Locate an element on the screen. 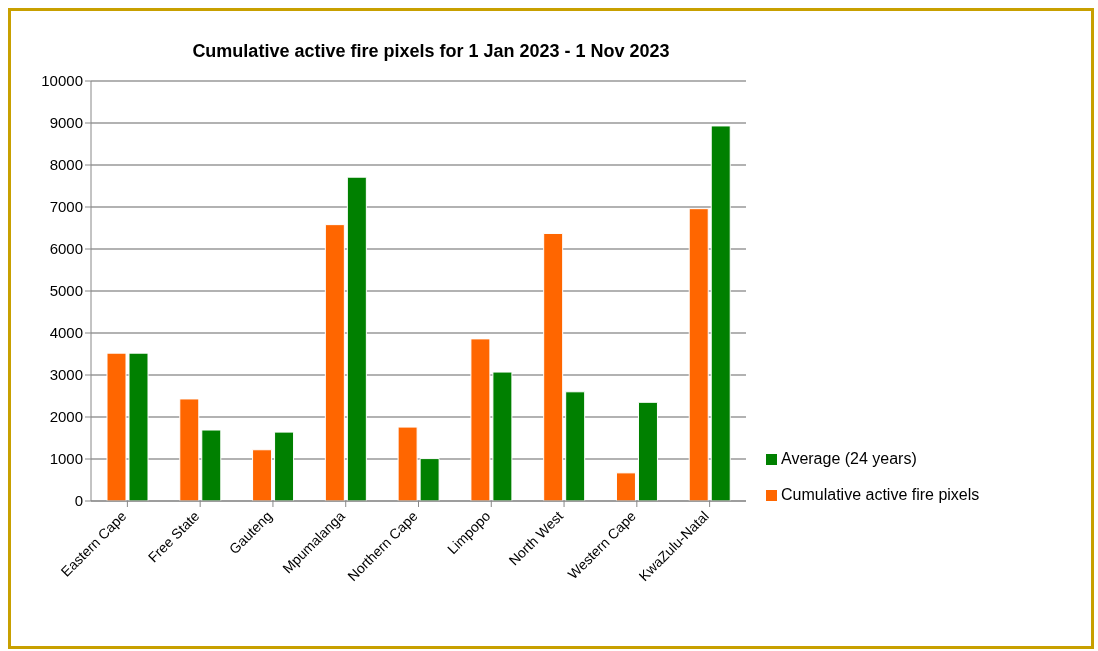 This screenshot has height=651, width=1098. y-tick-label: 6000 is located at coordinates (66, 249).